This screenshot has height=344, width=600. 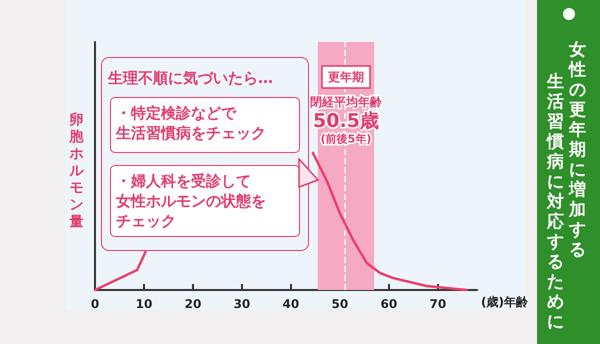 What do you see at coordinates (346, 102) in the screenshot?
I see `text: 閉経平均年齢` at bounding box center [346, 102].